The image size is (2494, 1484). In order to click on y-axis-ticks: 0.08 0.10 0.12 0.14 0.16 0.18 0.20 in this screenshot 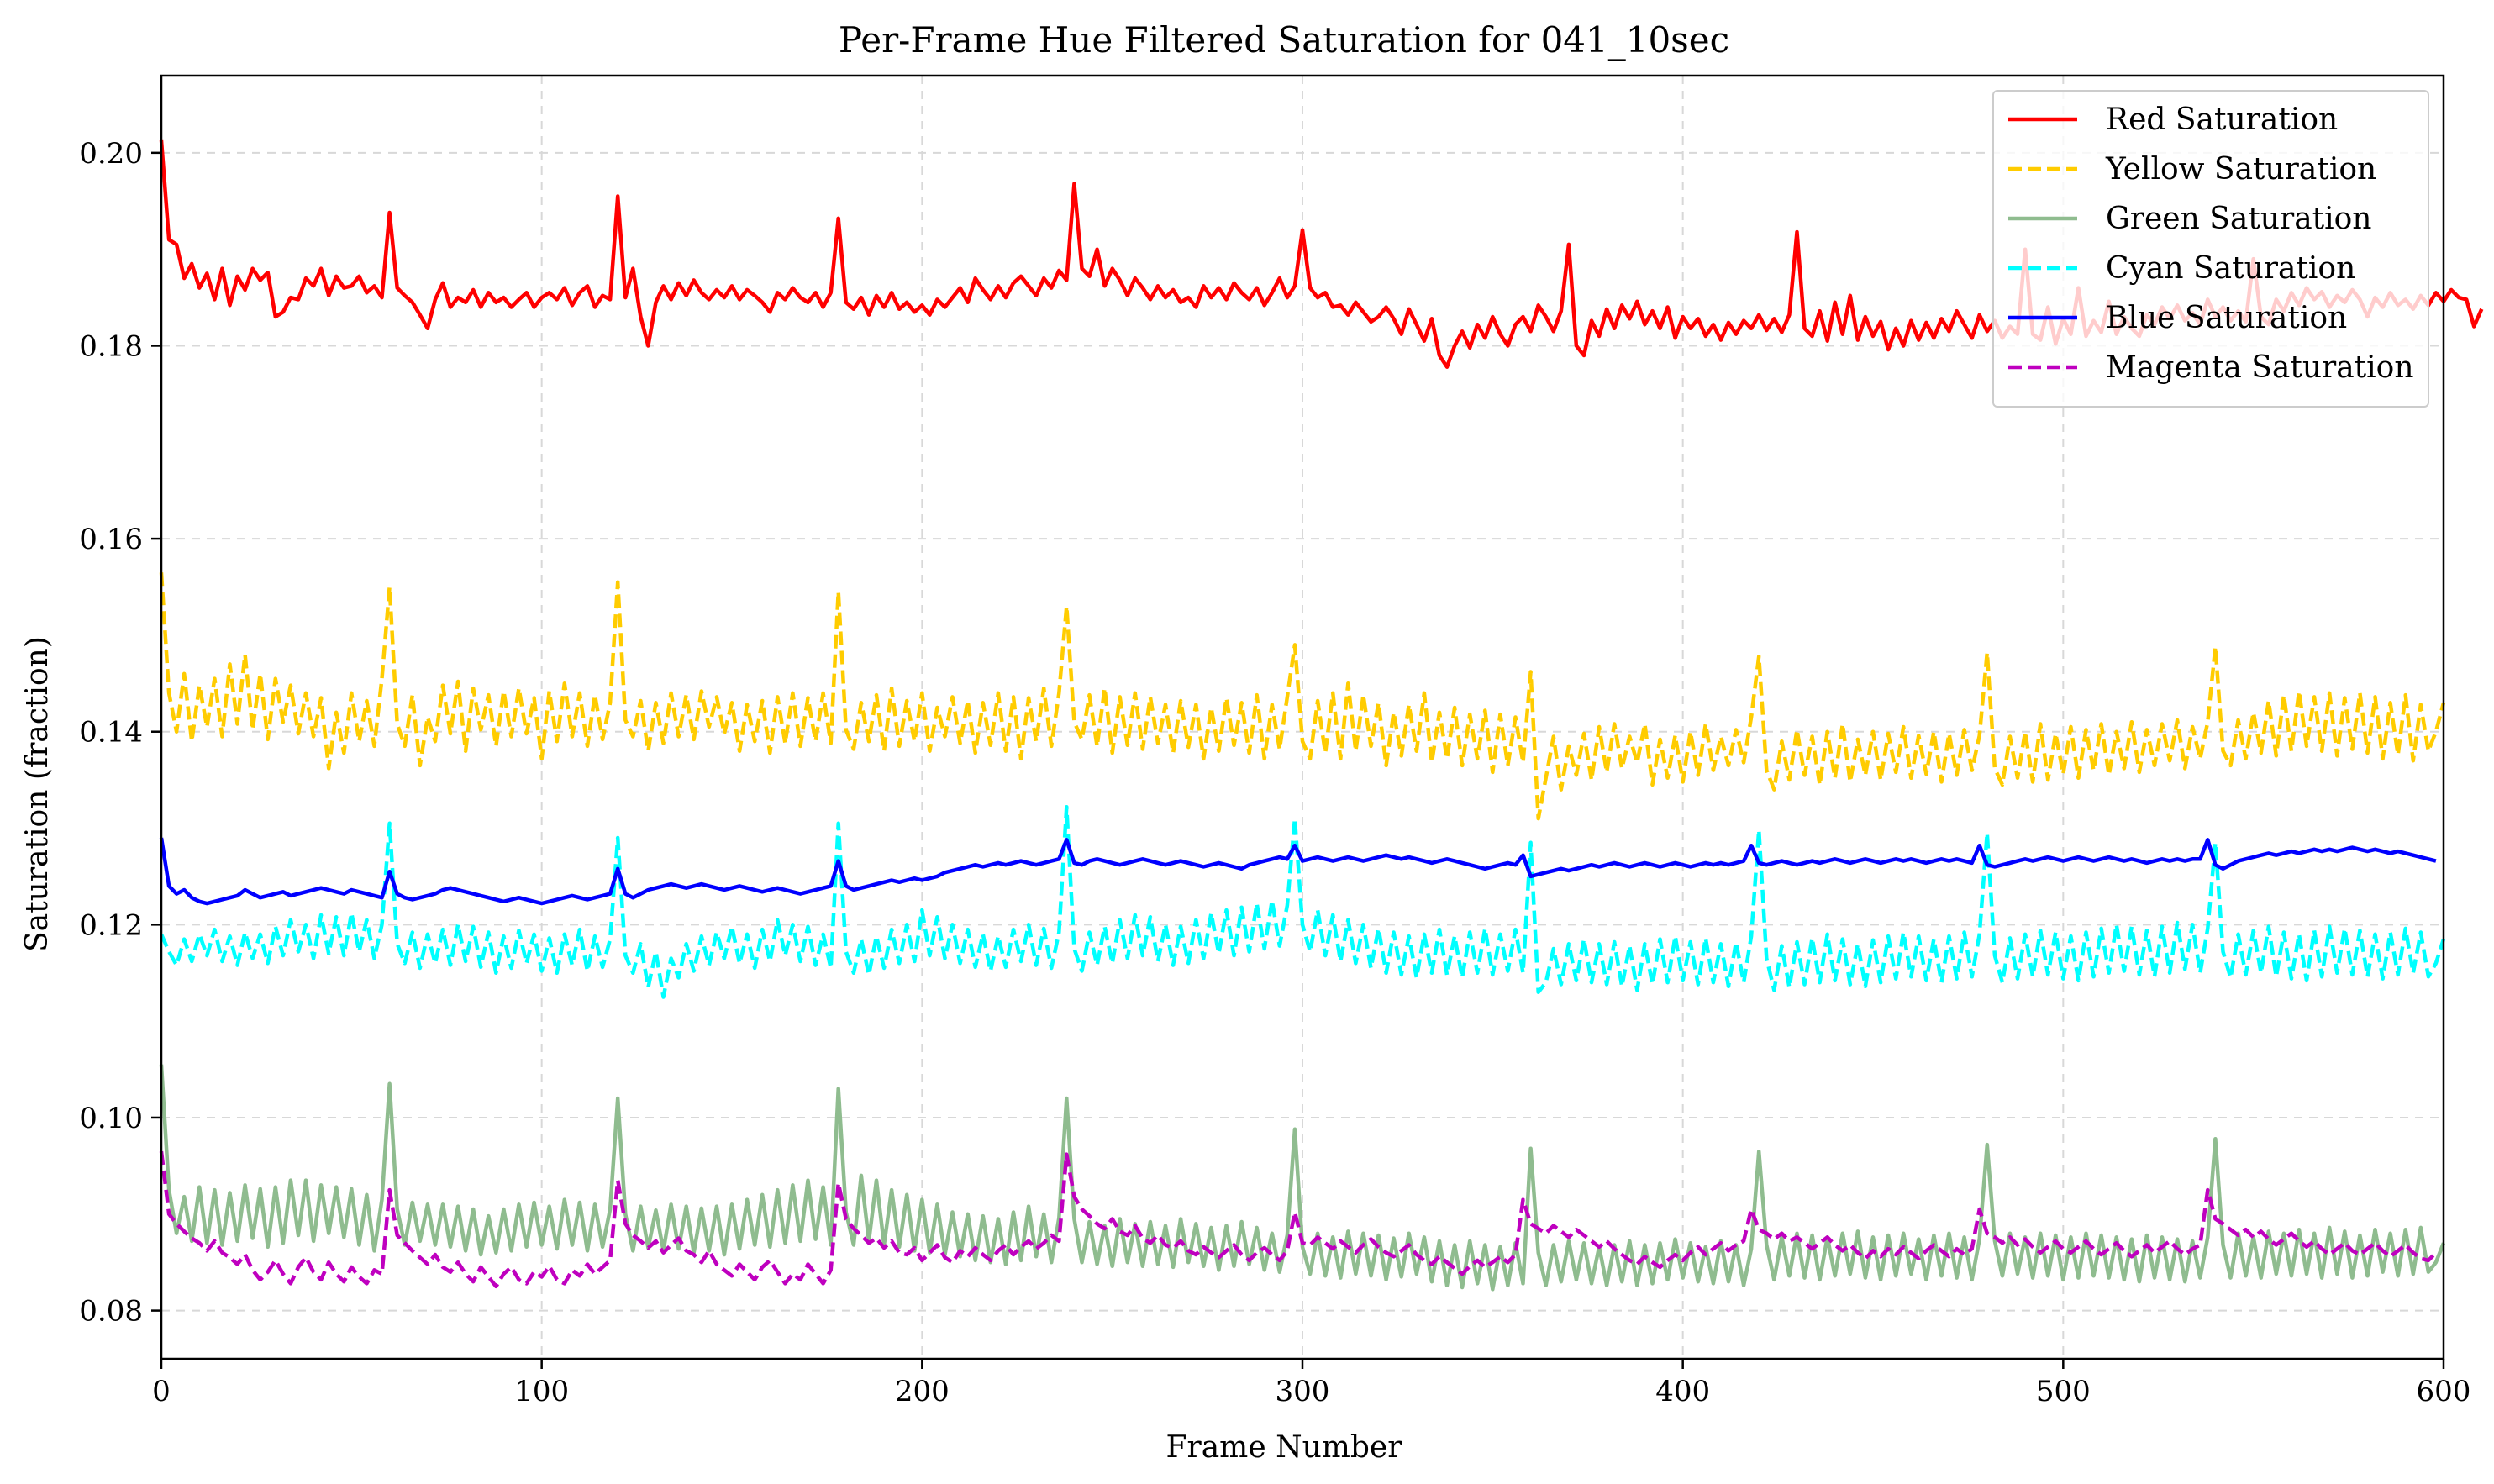, I will do `click(120, 733)`.